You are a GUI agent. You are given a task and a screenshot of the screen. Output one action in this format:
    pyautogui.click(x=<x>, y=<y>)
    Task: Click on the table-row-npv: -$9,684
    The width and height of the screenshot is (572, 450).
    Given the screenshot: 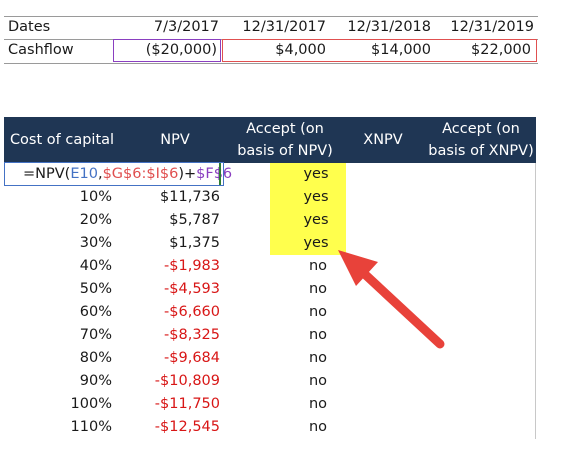 What is the action you would take?
    pyautogui.click(x=192, y=358)
    